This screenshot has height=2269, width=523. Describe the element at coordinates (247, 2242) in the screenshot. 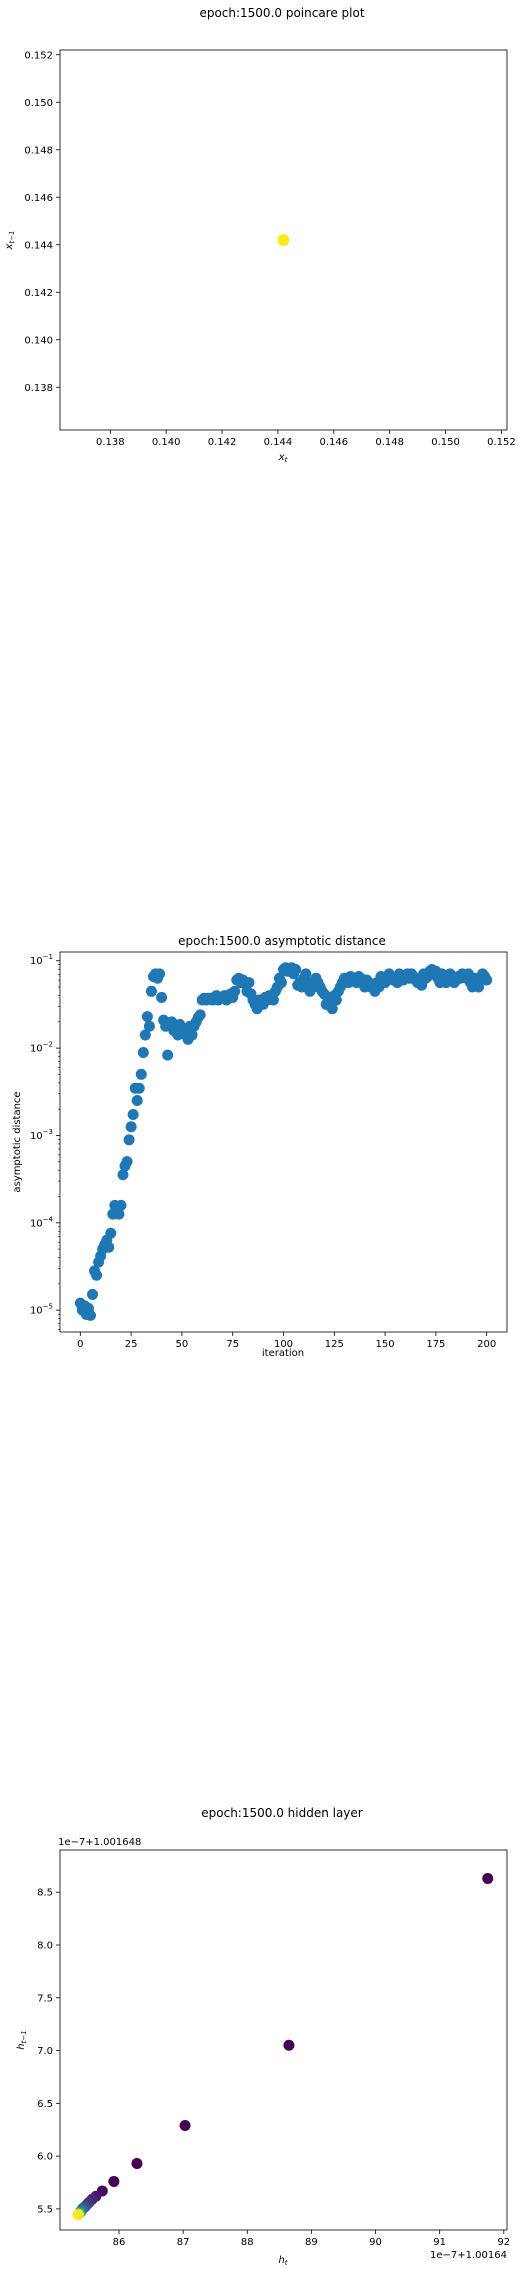

I see `x-tick-label: 88` at that location.